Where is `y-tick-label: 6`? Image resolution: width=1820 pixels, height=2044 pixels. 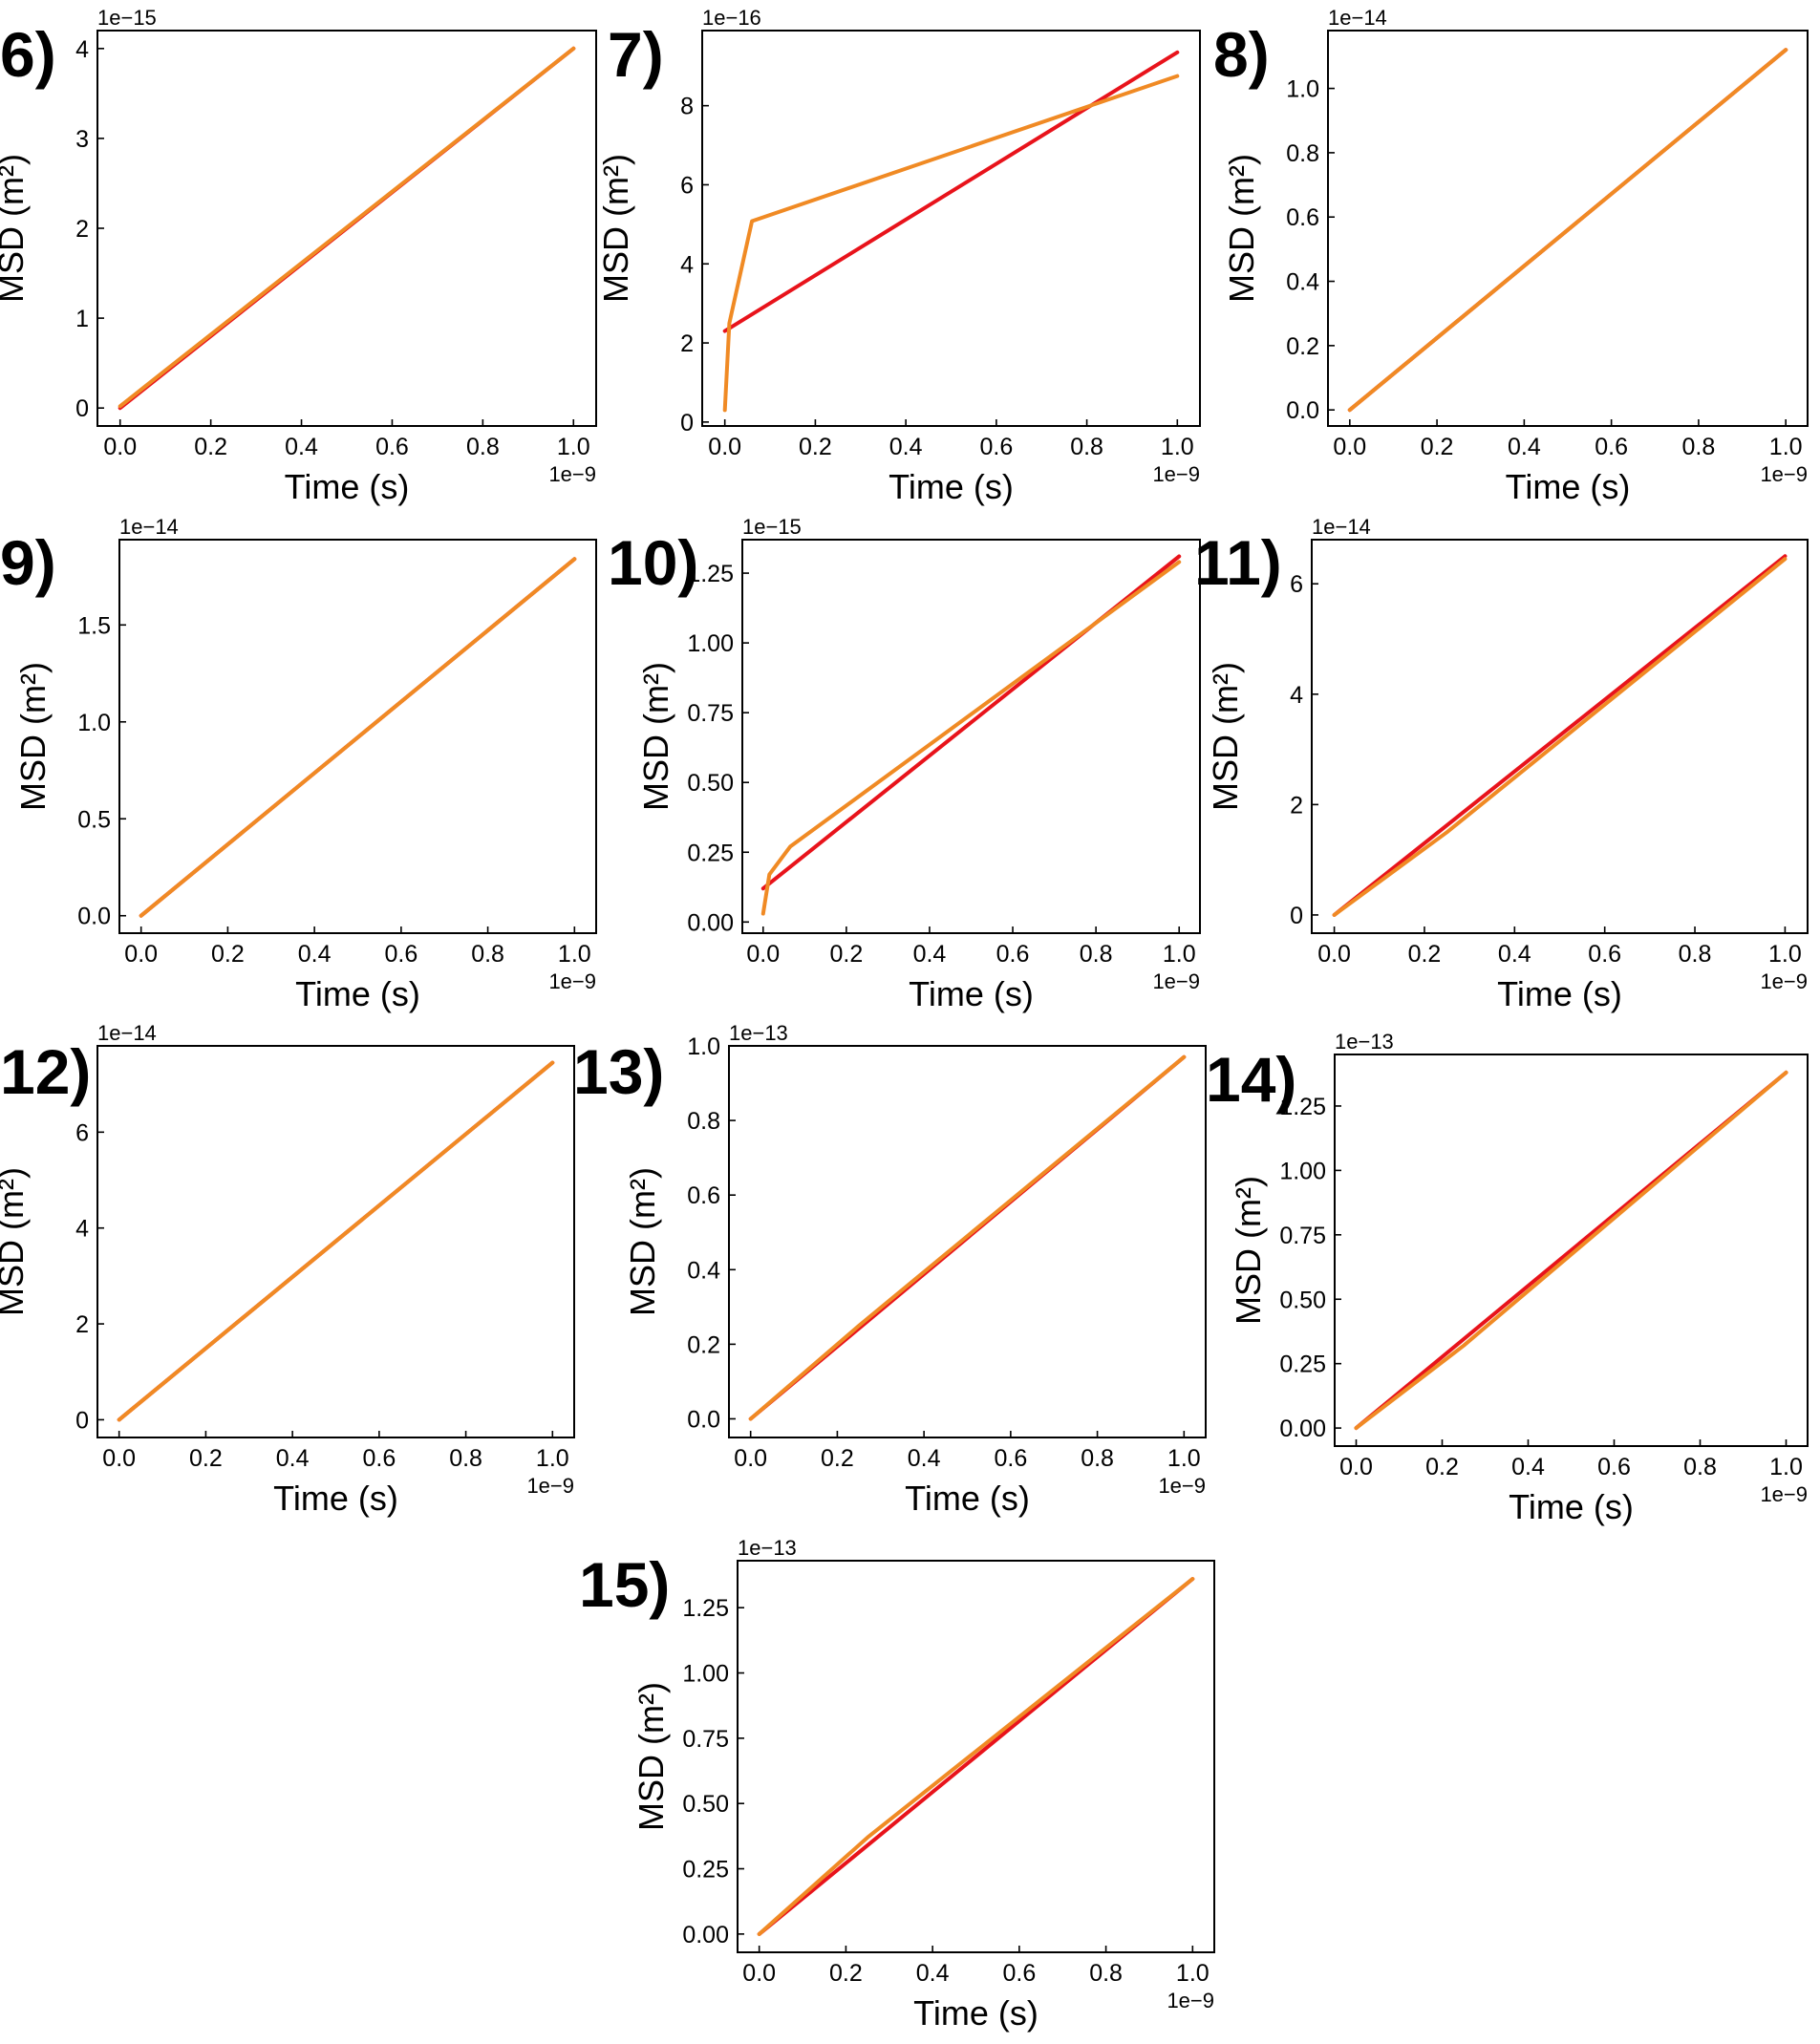
y-tick-label: 6 is located at coordinates (1297, 584).